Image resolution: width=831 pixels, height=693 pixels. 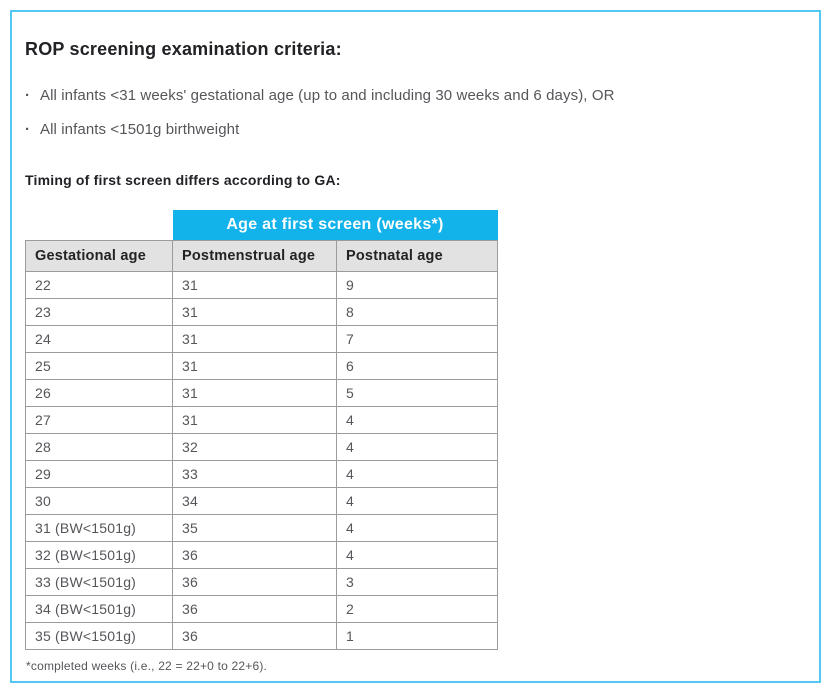 I want to click on table-cell: 3, so click(x=417, y=581).